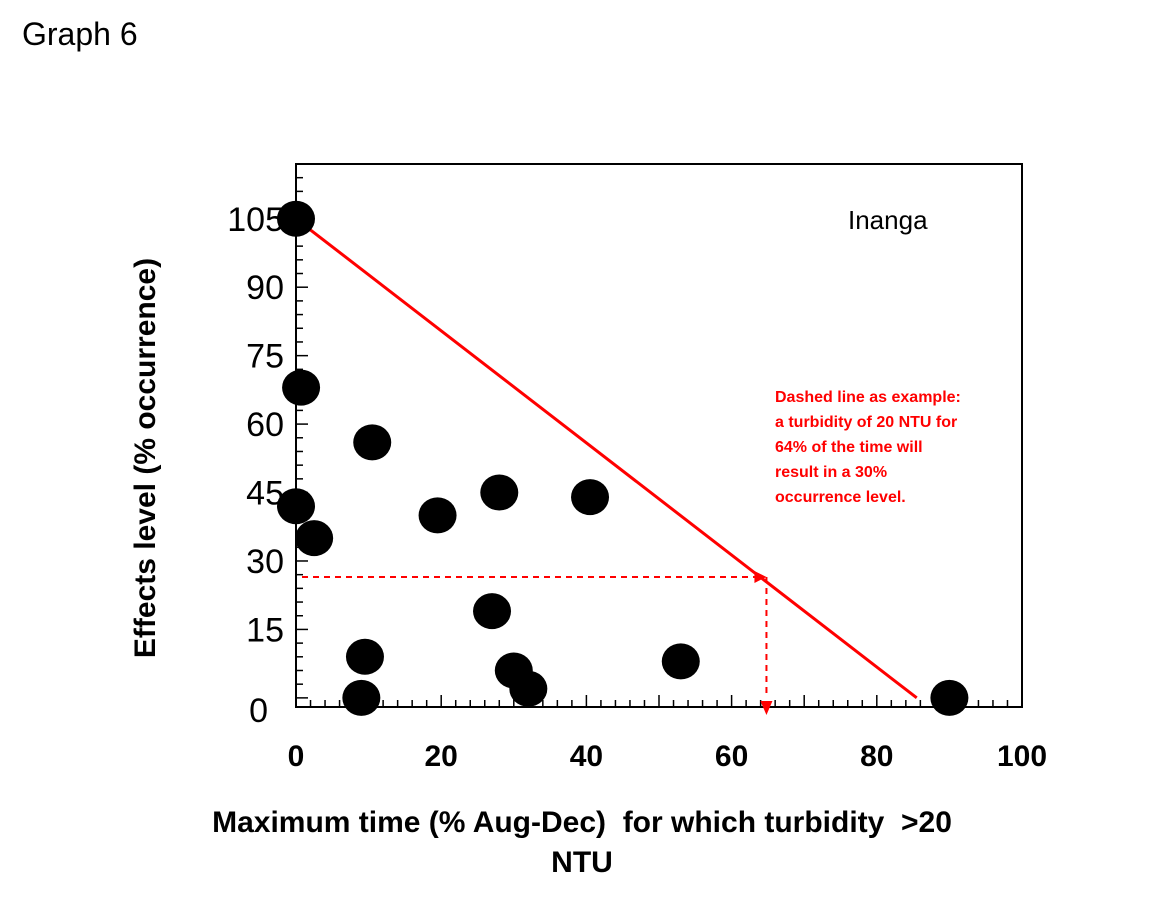  I want to click on note-line: result in a 30%, so click(831, 472).